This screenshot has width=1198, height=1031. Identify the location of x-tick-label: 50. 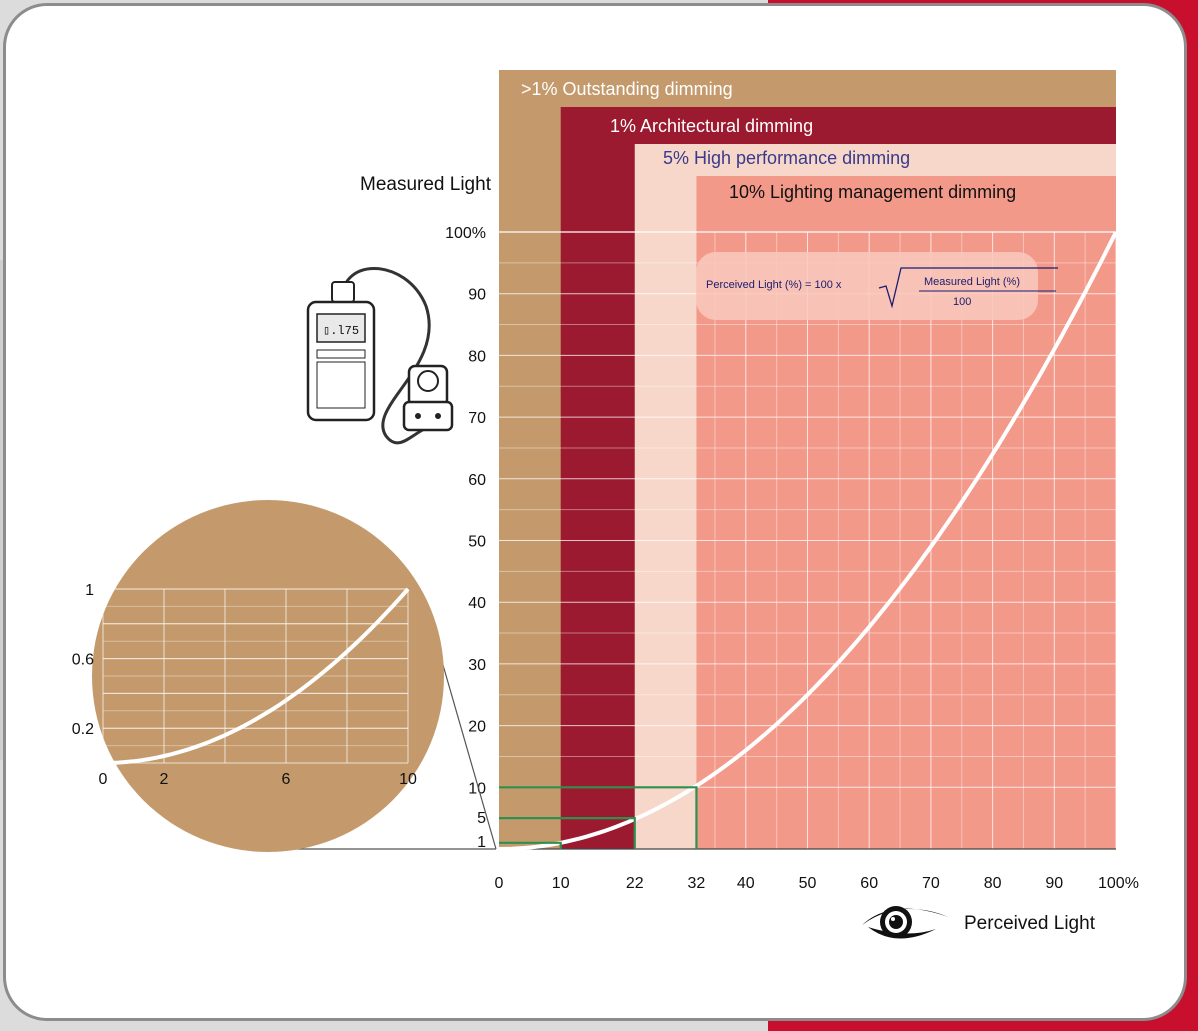
(808, 883).